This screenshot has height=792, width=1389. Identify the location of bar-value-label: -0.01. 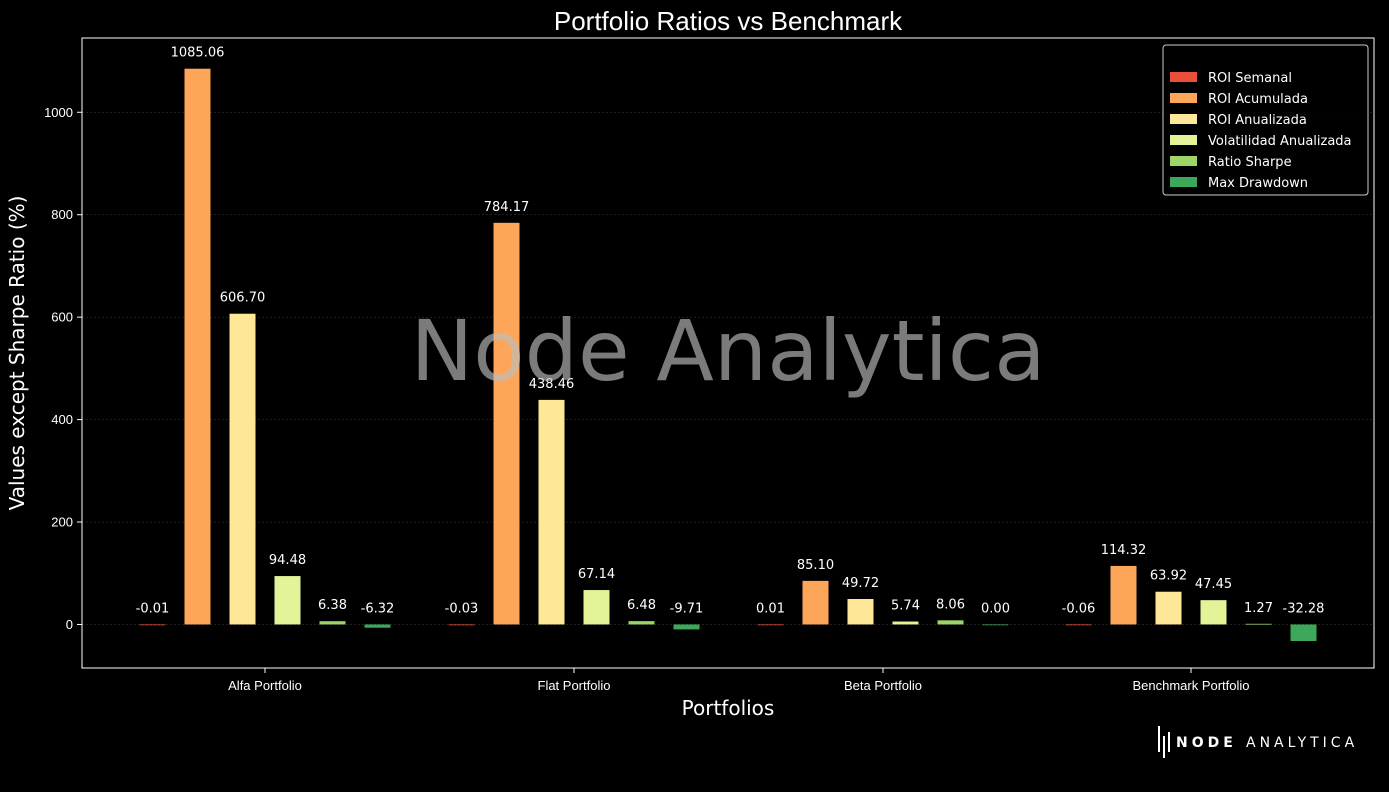
(153, 608).